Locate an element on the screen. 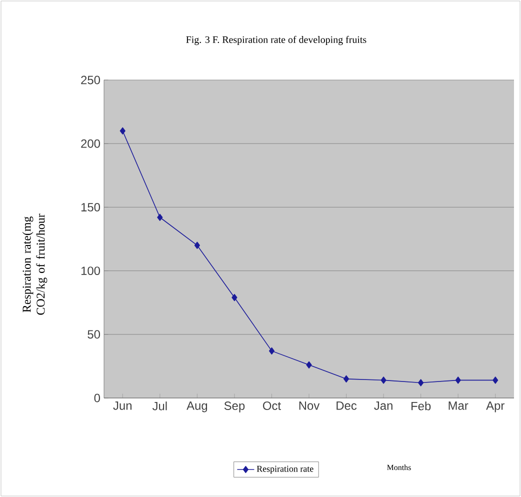 This screenshot has width=521, height=497. y-tick-label: 50 is located at coordinates (94, 334).